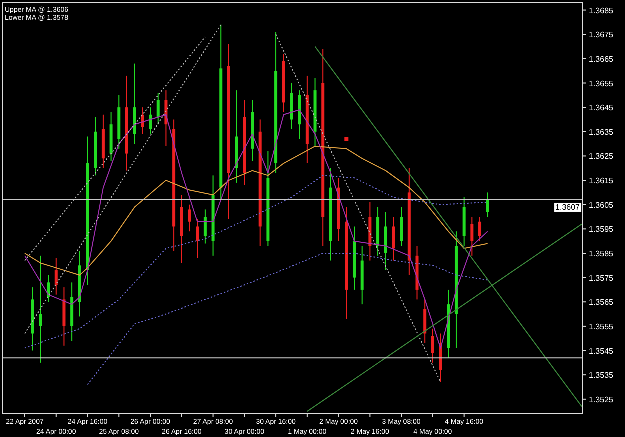 The width and height of the screenshot is (625, 437). Describe the element at coordinates (601, 83) in the screenshot. I see `y-tick-label: 1.3655` at that location.